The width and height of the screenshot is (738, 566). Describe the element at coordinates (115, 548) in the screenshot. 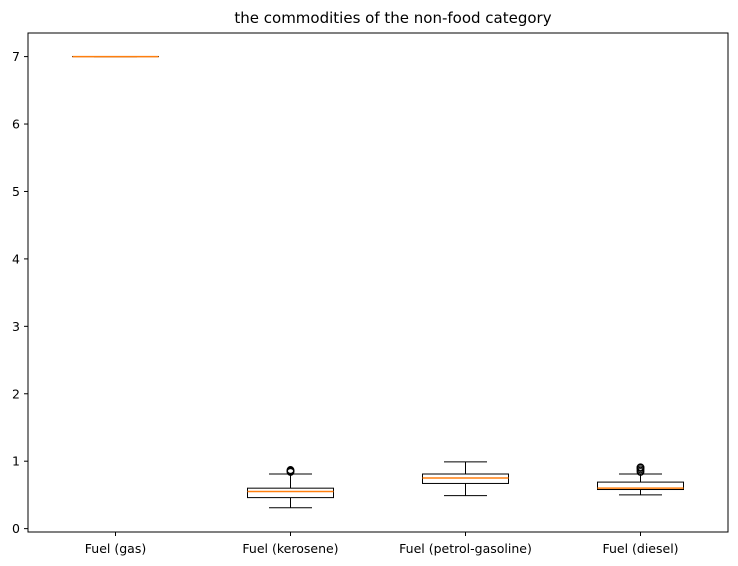

I see `x-tick-label: Fuel (gas)` at that location.